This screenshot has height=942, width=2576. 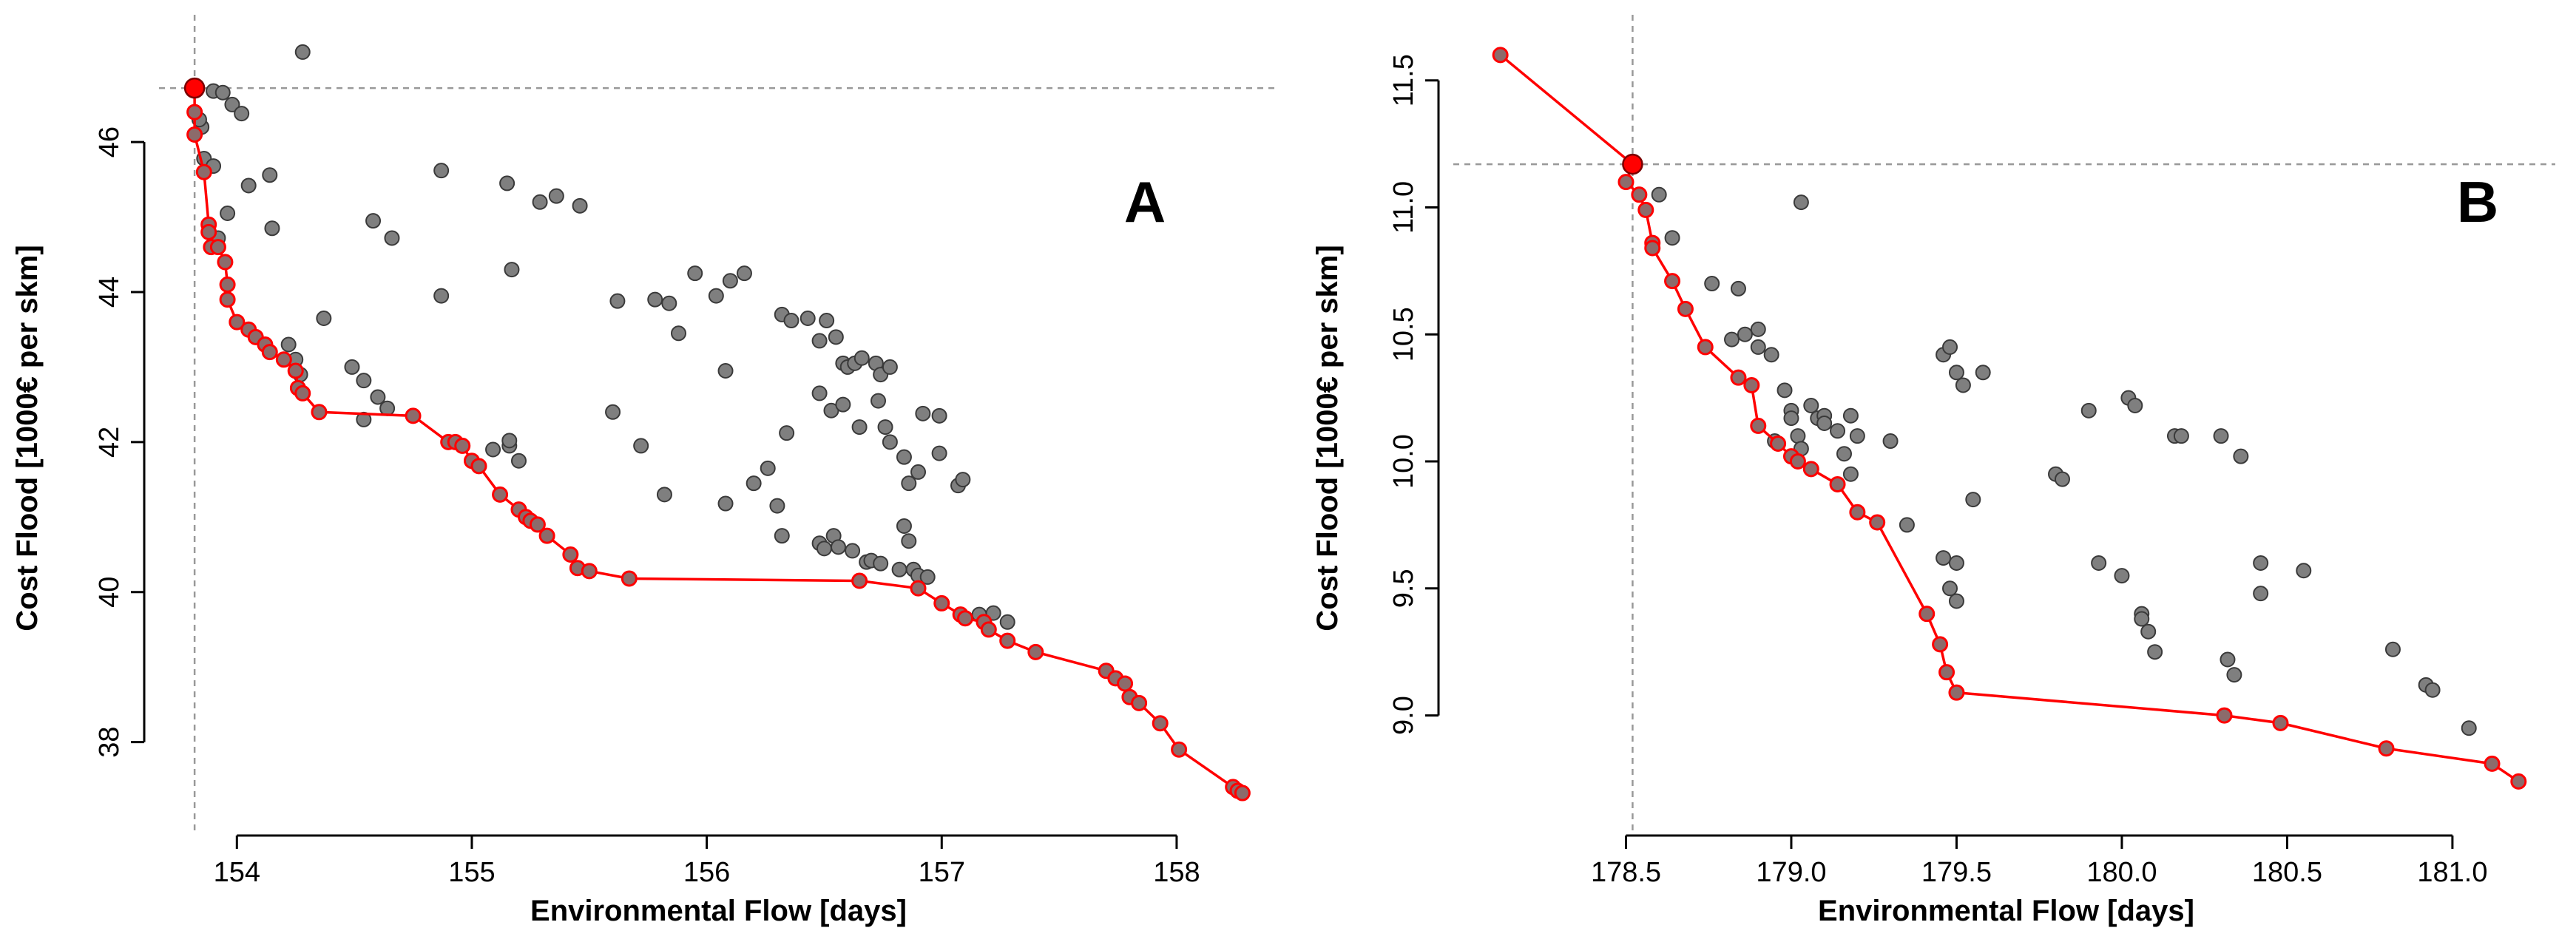 I want to click on y-tick-label: 38, so click(x=109, y=741).